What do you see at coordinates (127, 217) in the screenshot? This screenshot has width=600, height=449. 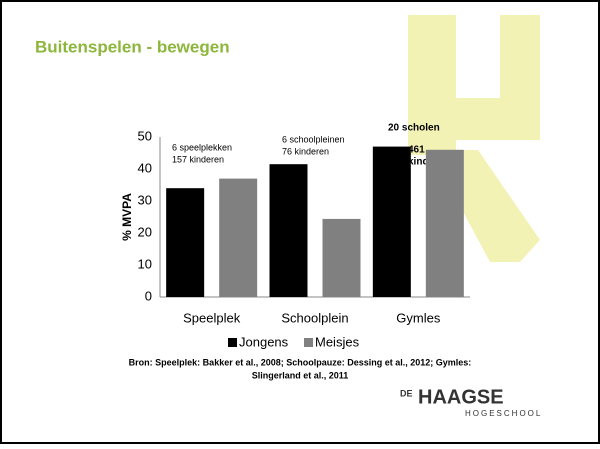 I see `y-axis-label: % MVPA` at bounding box center [127, 217].